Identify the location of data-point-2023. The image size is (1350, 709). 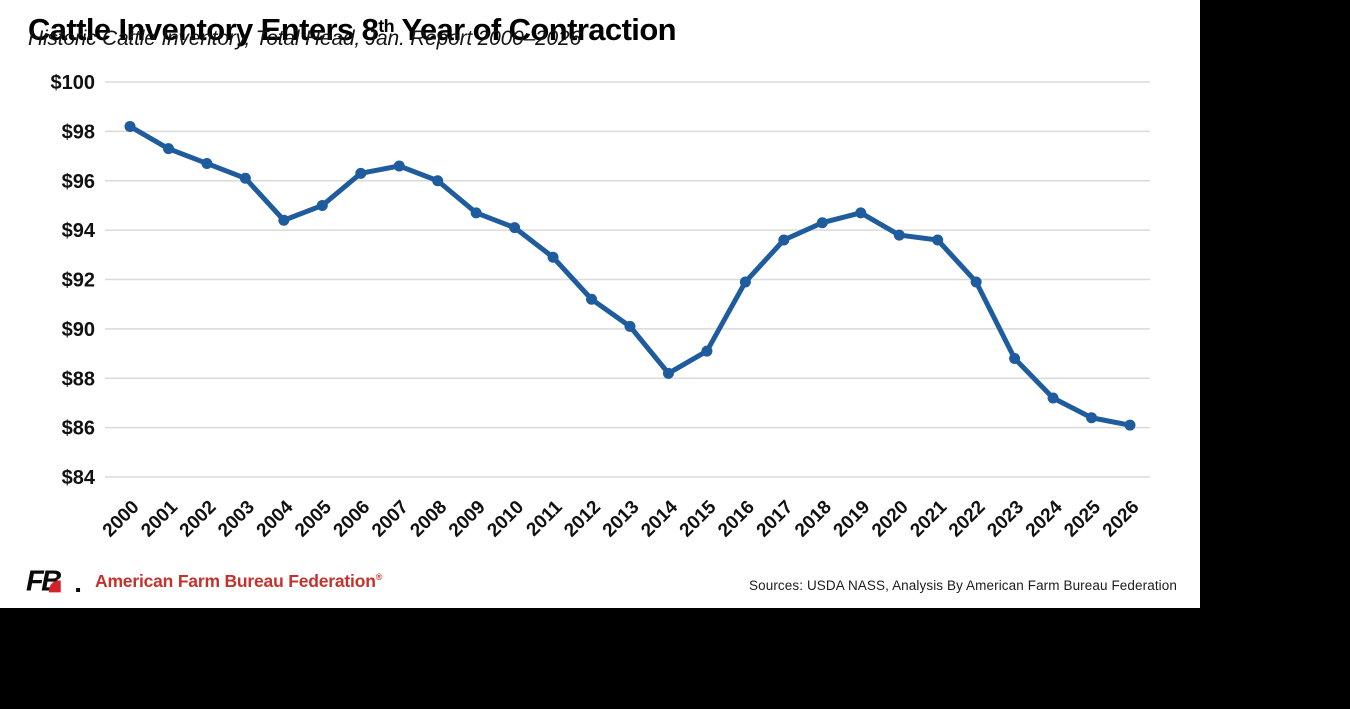
(1015, 358).